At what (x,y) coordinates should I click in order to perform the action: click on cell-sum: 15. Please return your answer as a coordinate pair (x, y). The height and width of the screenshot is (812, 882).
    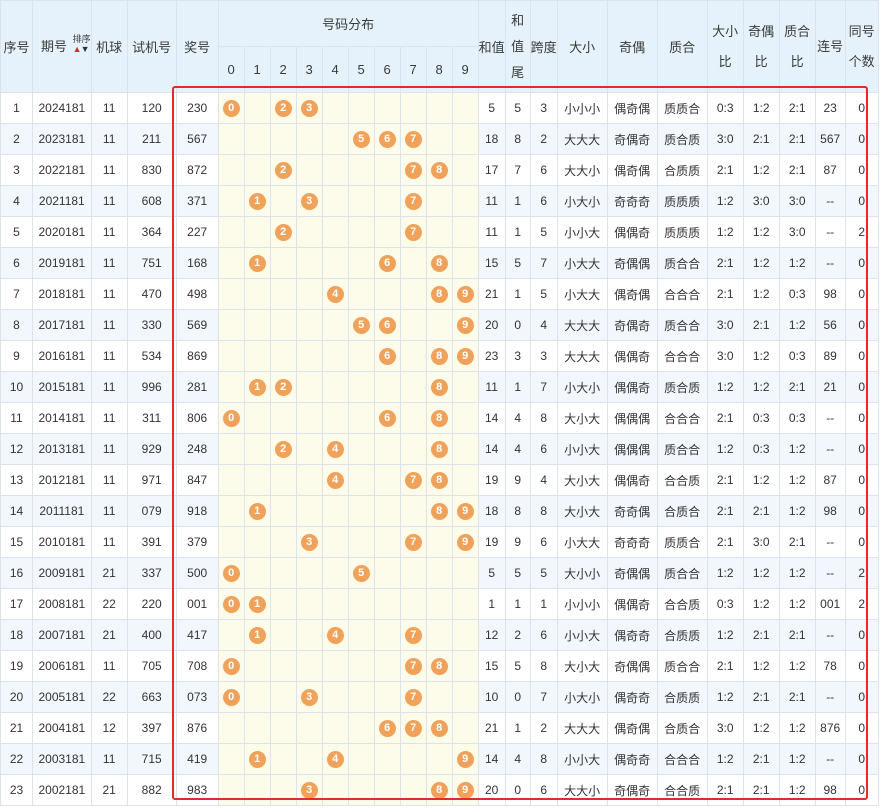
    Looking at the image, I should click on (491, 666).